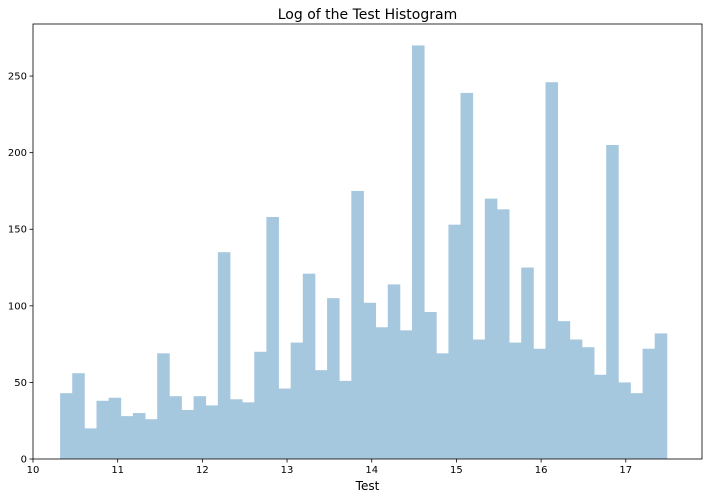 The height and width of the screenshot is (500, 710). I want to click on x-tick-label: 17, so click(625, 470).